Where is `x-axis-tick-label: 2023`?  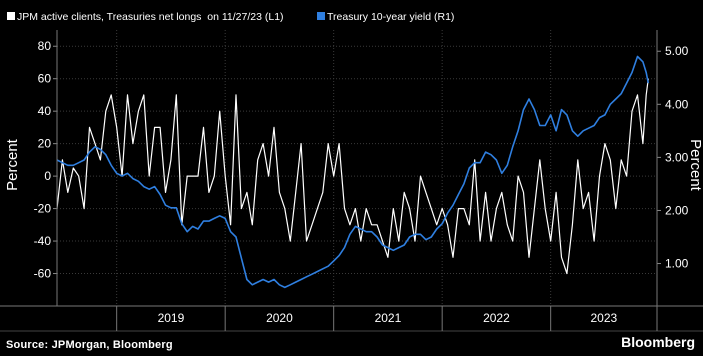
x-axis-tick-label: 2023 is located at coordinates (603, 318).